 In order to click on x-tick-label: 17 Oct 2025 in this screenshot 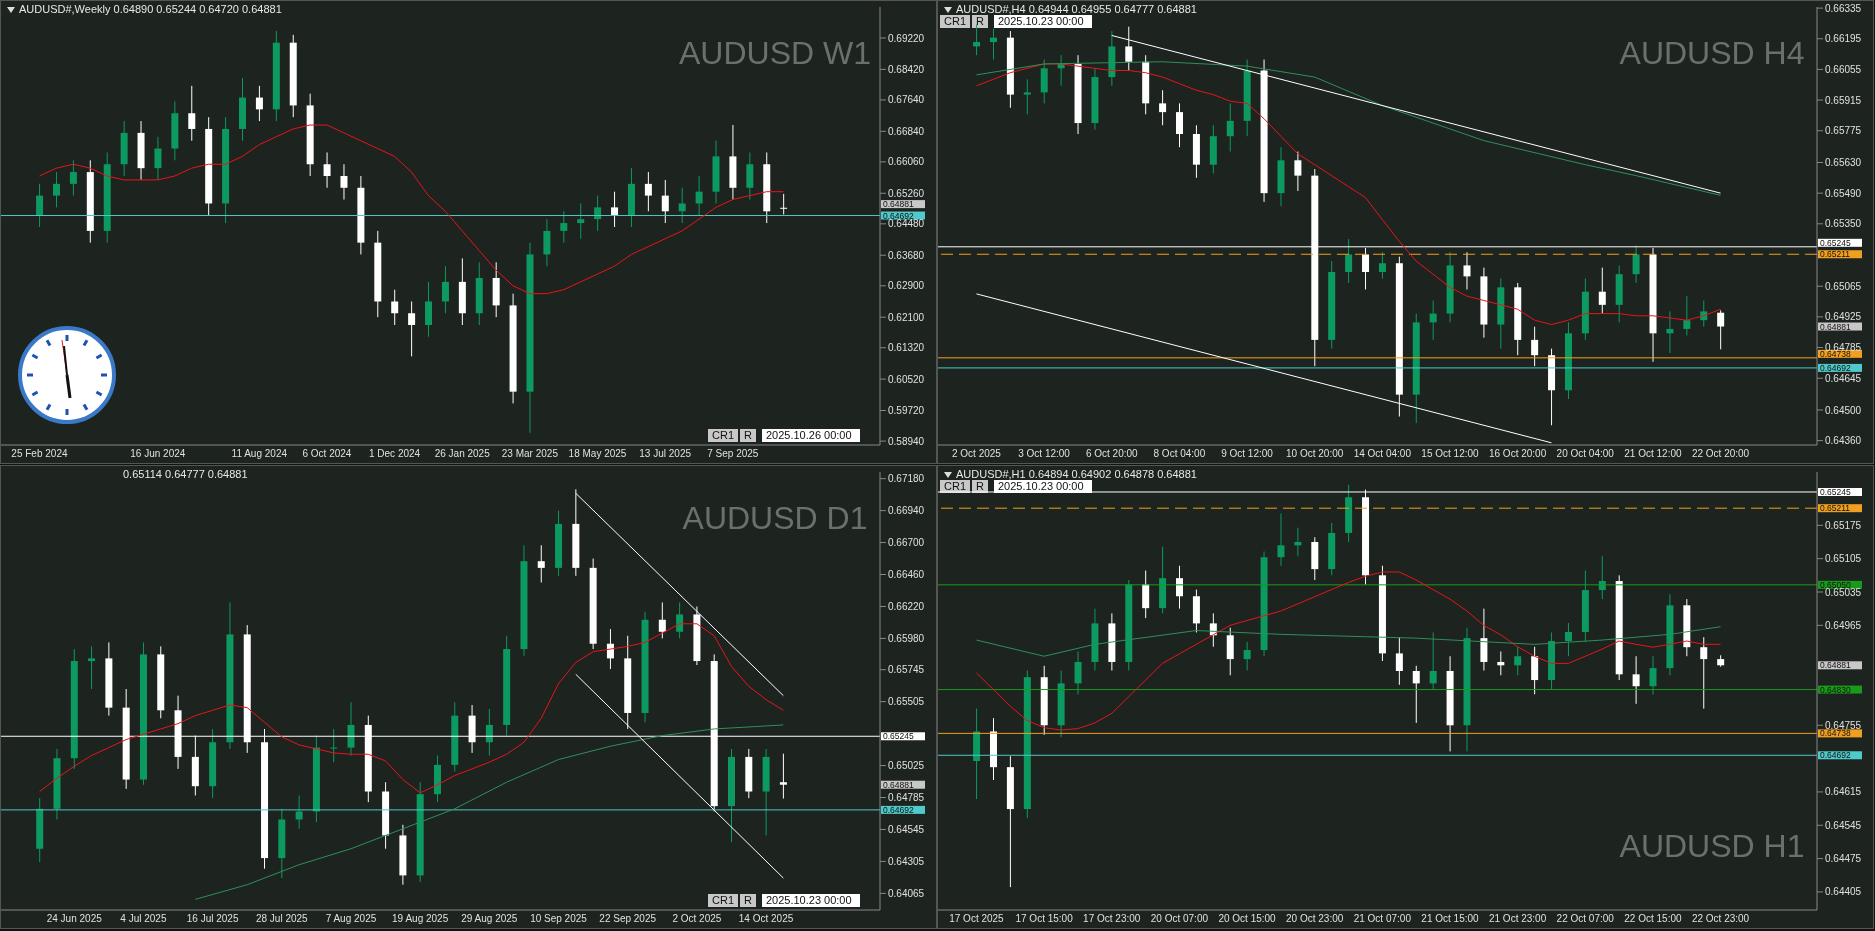, I will do `click(977, 918)`.